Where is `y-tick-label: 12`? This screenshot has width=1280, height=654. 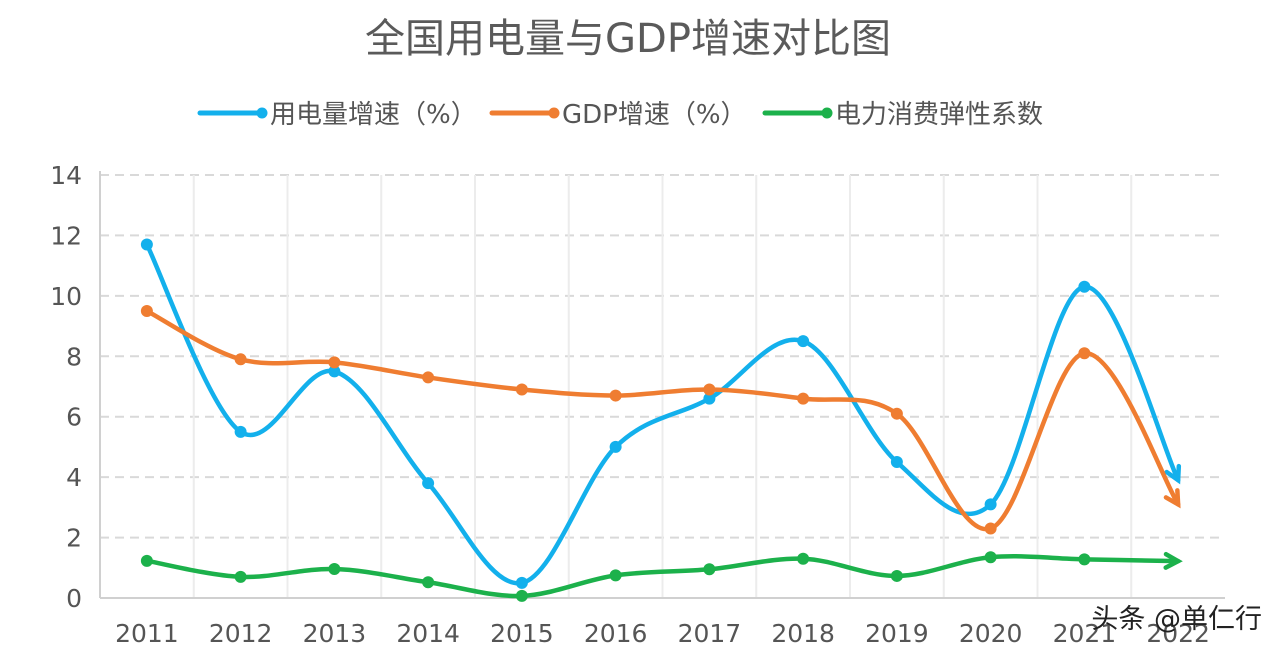 y-tick-label: 12 is located at coordinates (66, 235).